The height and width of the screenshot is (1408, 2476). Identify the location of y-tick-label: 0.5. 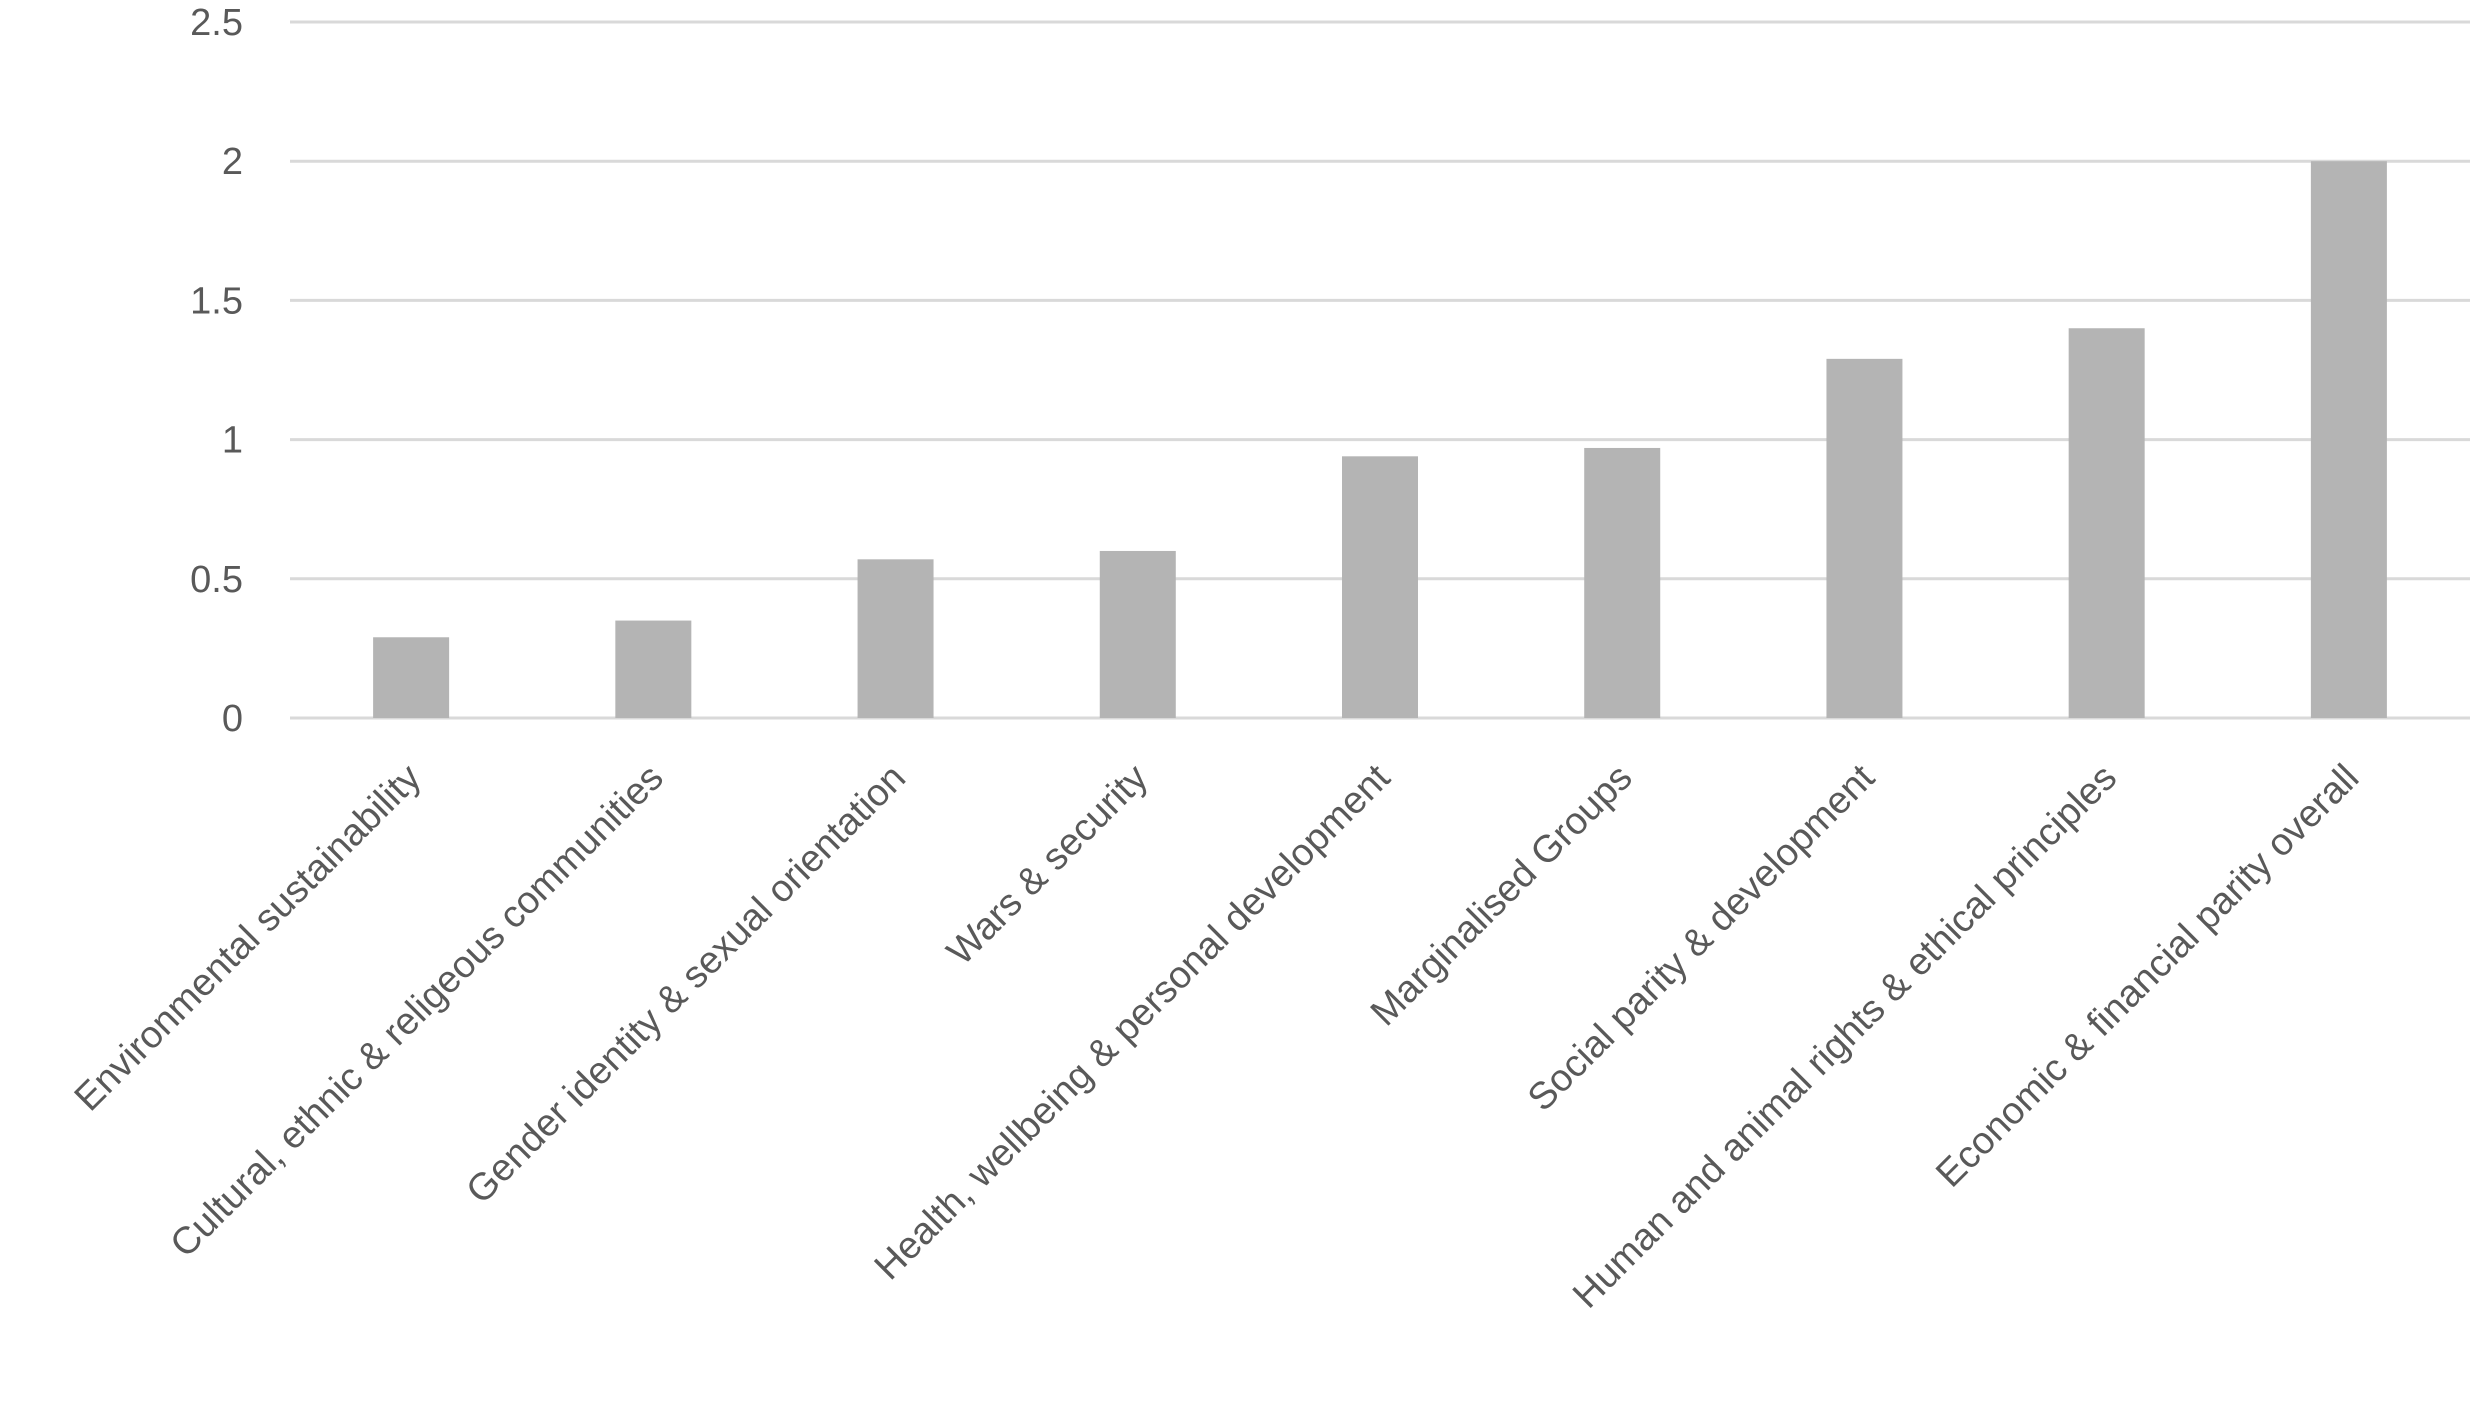
(216, 580).